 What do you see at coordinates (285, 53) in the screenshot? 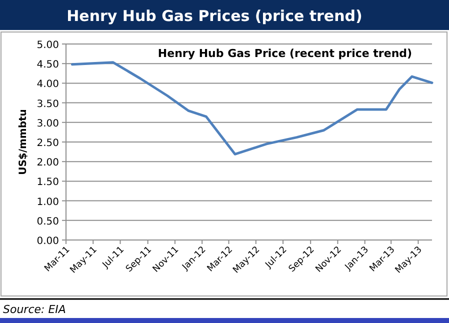
I see `chart-subtitle: Henry Hub Gas Price (recent price trend)` at bounding box center [285, 53].